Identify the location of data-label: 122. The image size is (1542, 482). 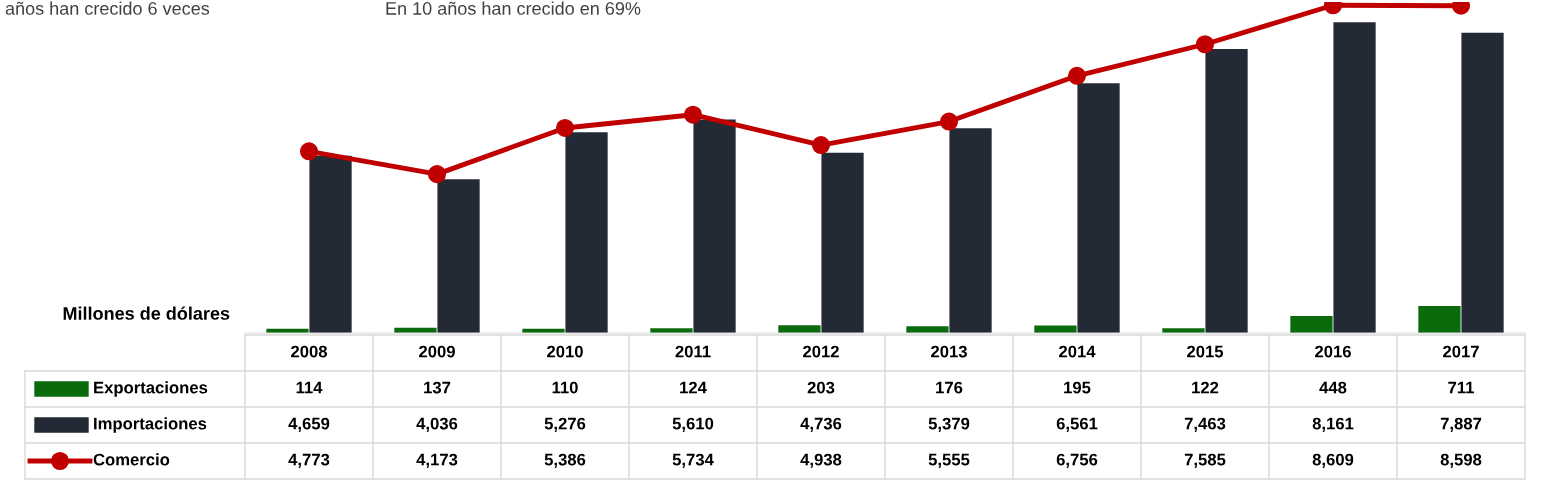
(1205, 387).